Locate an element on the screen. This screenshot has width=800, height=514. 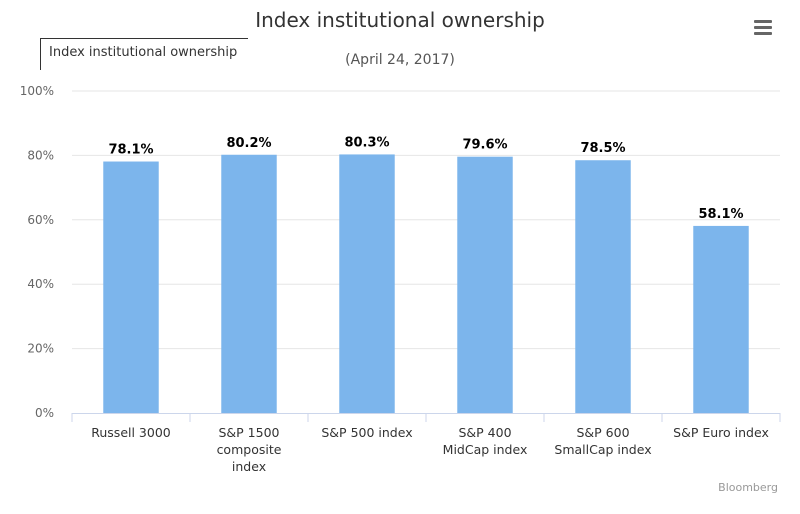
data-label: 78.5% is located at coordinates (602, 148).